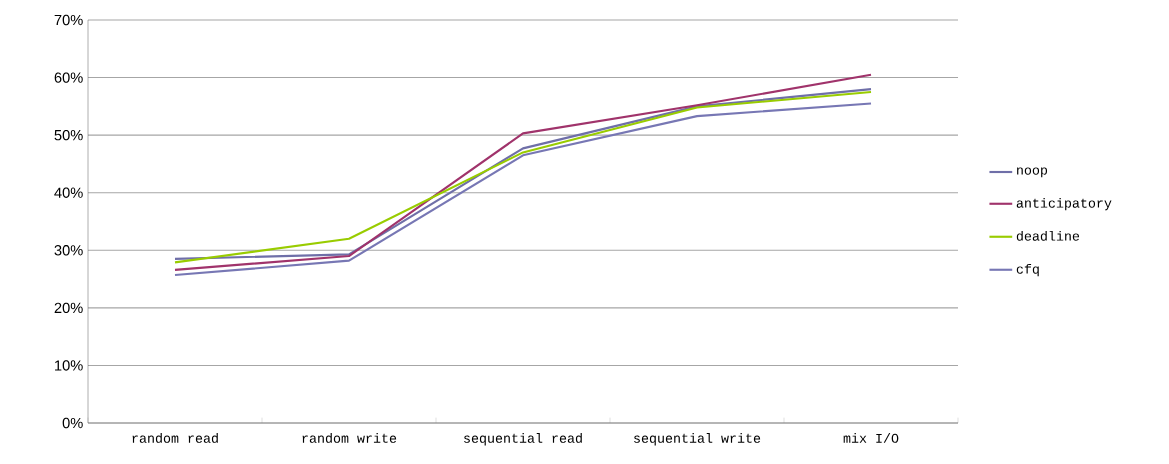 This screenshot has height=464, width=1169. Describe the element at coordinates (68, 192) in the screenshot. I see `y-tick-label: 40%` at that location.